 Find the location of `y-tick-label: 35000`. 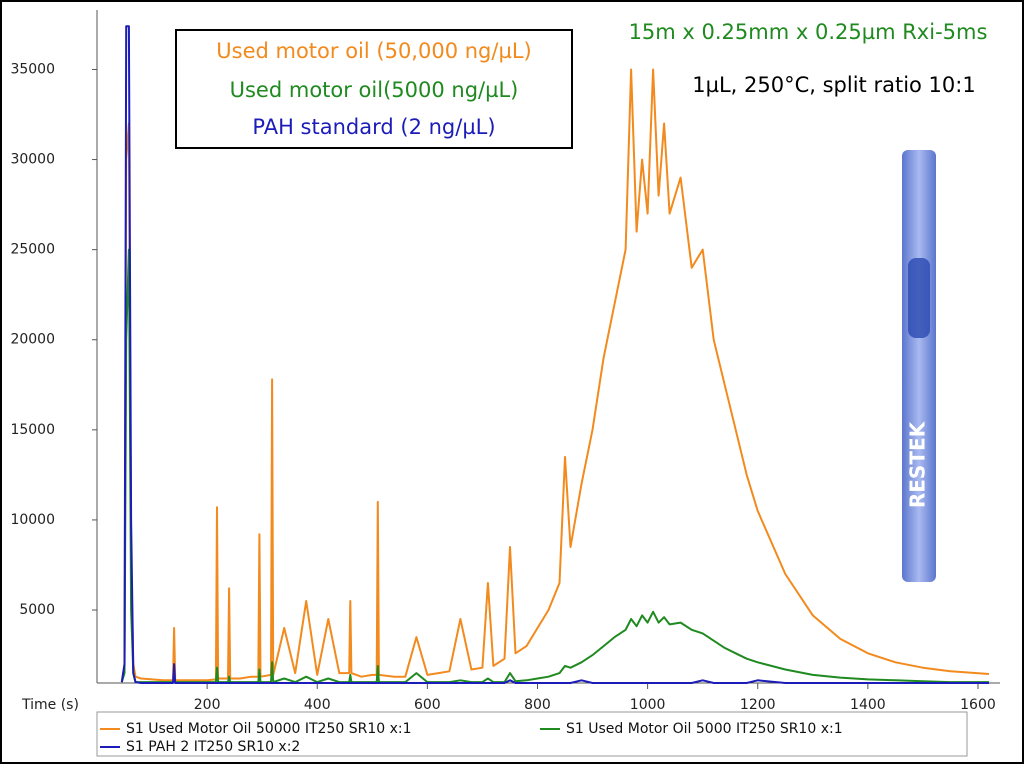

y-tick-label: 35000 is located at coordinates (32, 69).